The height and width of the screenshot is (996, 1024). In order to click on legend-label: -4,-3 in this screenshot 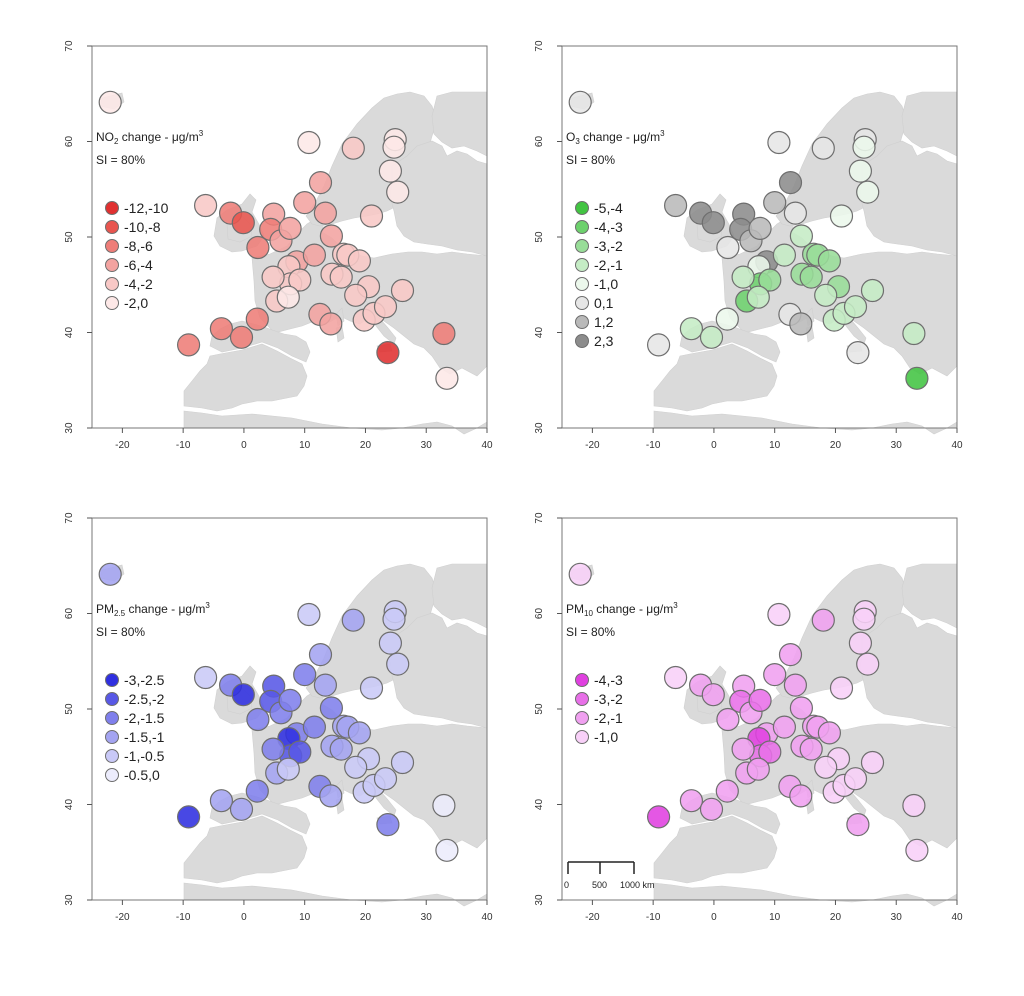, I will do `click(608, 680)`.